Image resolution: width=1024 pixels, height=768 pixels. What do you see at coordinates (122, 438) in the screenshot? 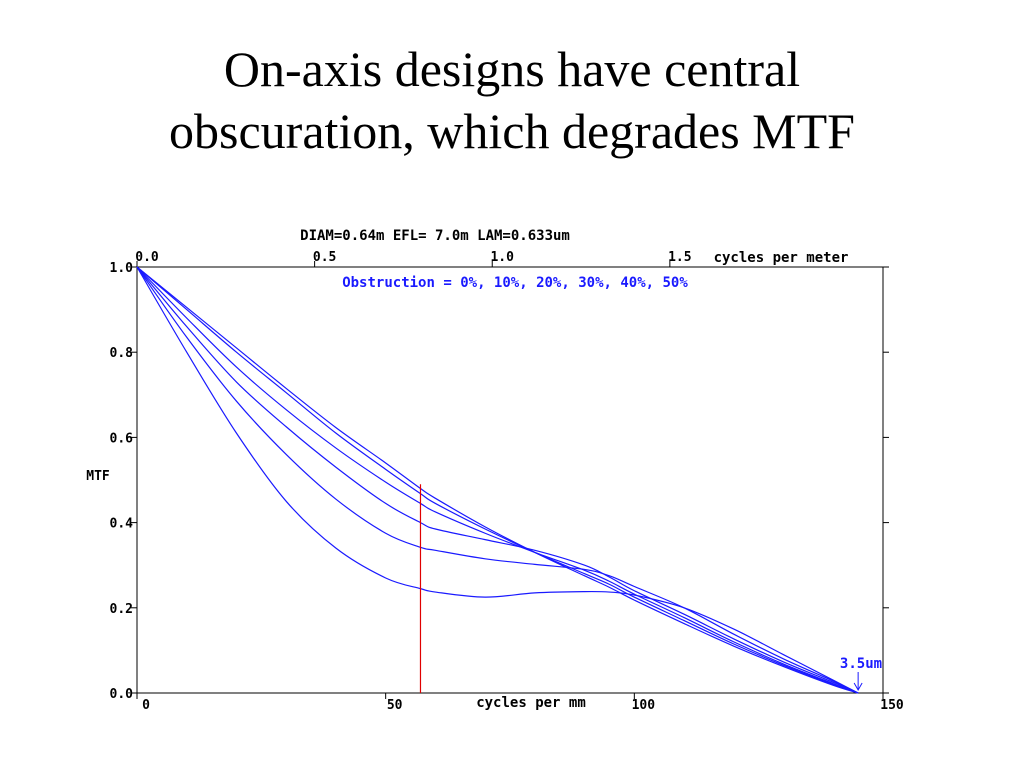
I see `y-tick-label: 0.6` at bounding box center [122, 438].